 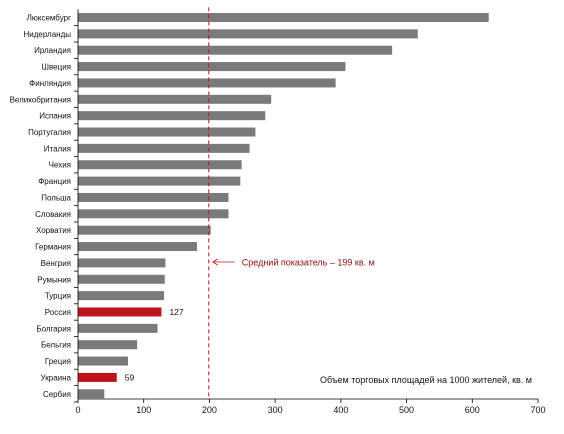 What do you see at coordinates (472, 410) in the screenshot?
I see `x-tick-label: 600` at bounding box center [472, 410].